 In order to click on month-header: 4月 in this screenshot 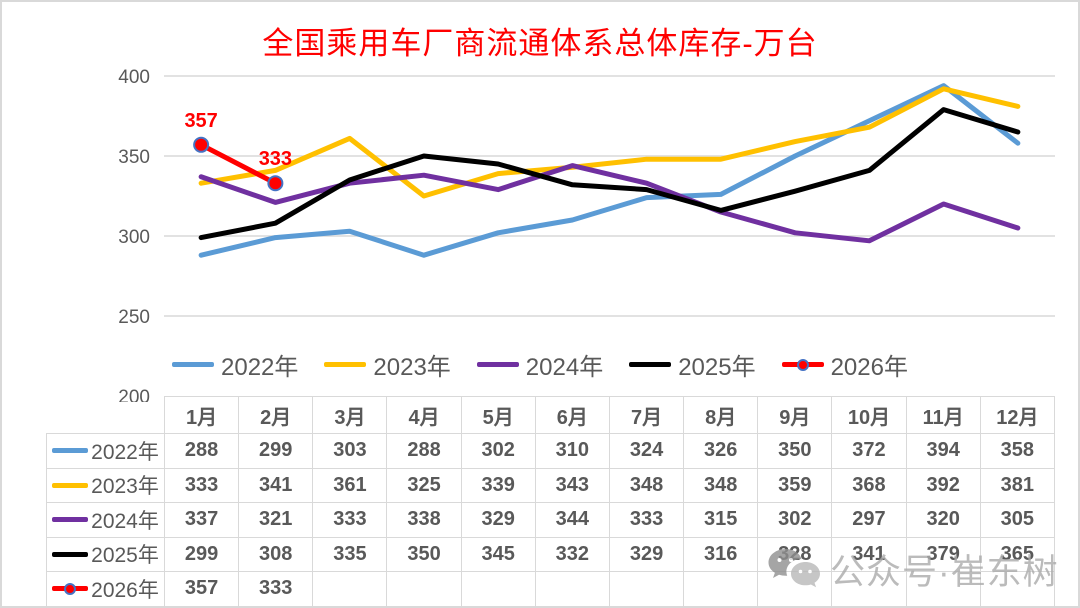, I will do `click(424, 415)`.